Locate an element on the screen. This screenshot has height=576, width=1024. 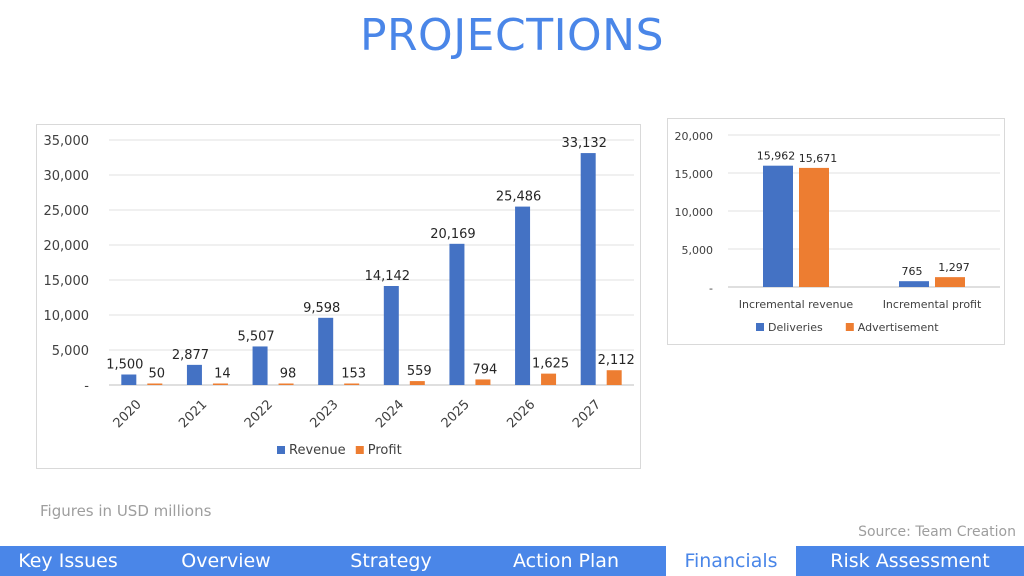
x-tick-label: 2025 is located at coordinates (456, 414).